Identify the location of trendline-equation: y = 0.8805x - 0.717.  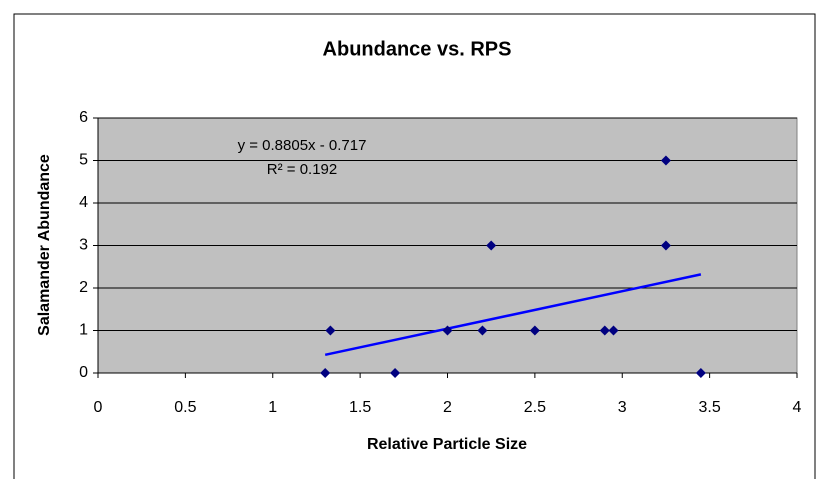
(302, 145).